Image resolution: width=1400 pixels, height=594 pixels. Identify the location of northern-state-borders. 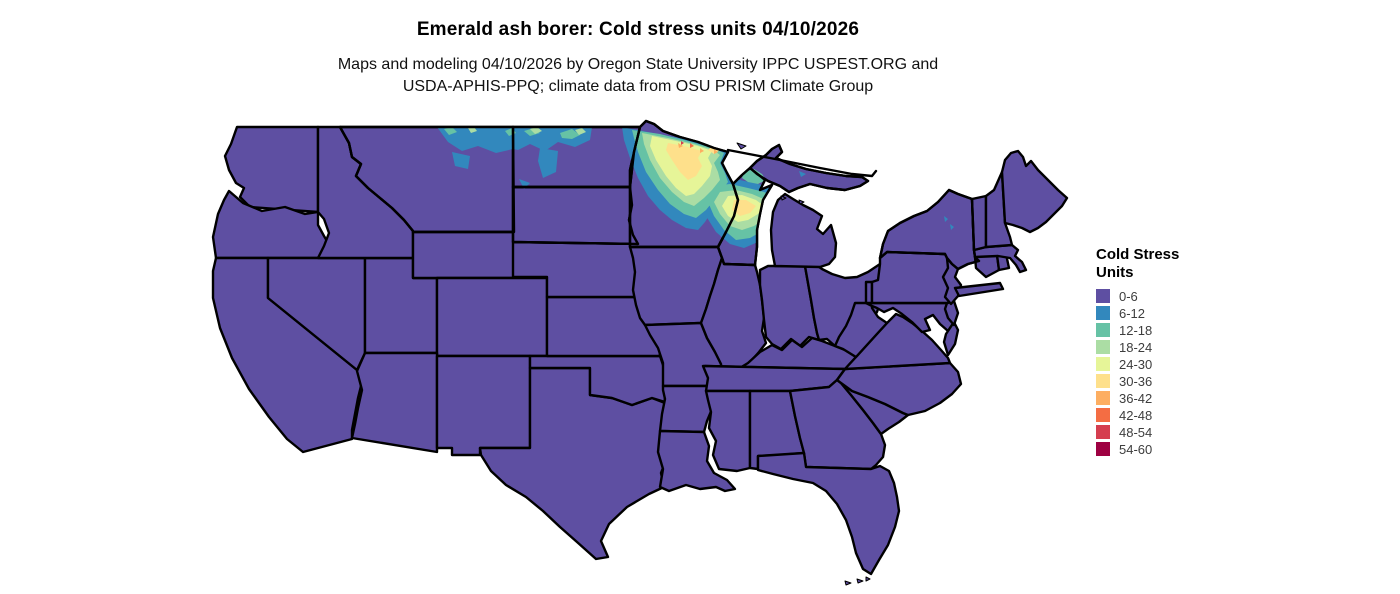
(659, 195).